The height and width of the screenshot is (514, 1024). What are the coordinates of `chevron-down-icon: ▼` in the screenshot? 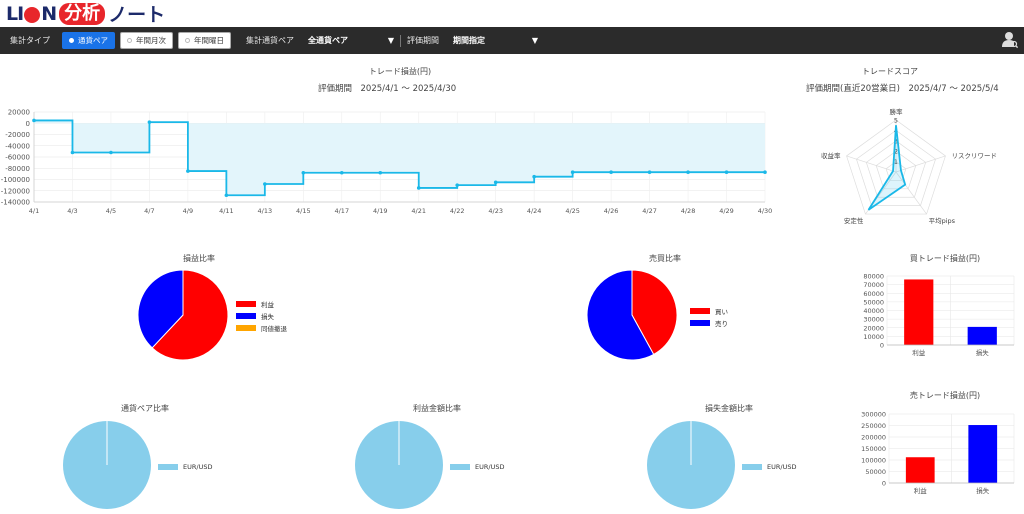 It's located at (390, 40).